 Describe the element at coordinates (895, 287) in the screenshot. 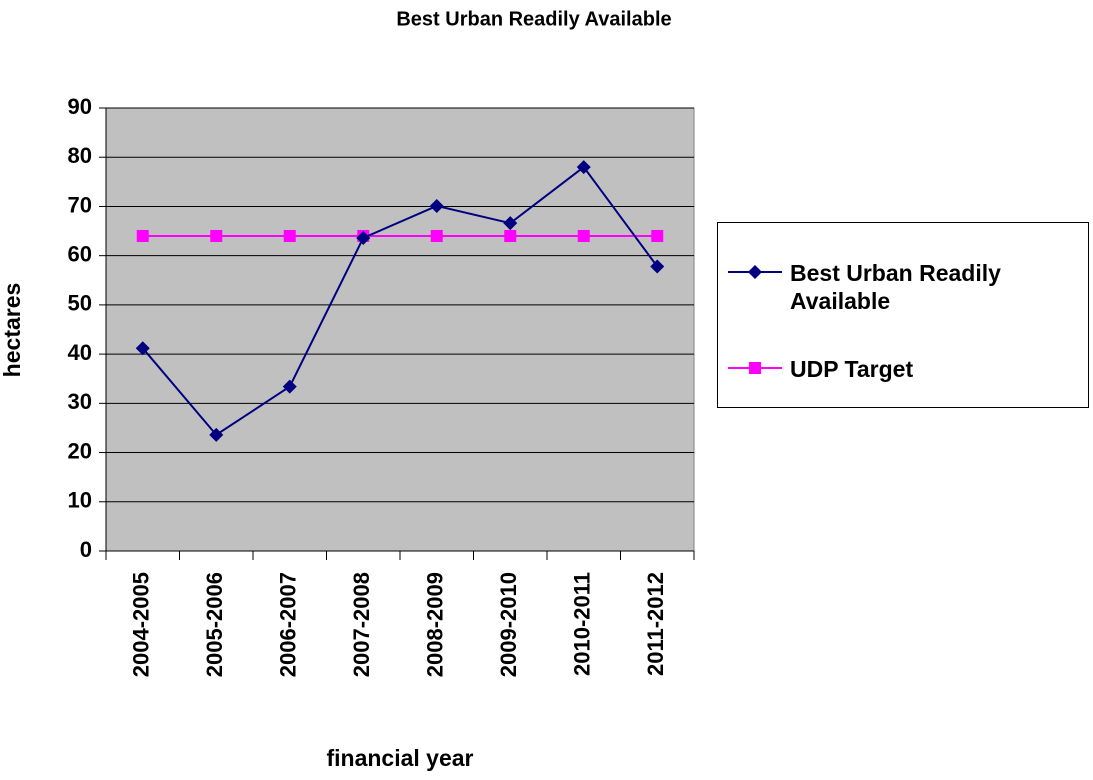

I see `legend-label: Best Urban Readily Available` at that location.